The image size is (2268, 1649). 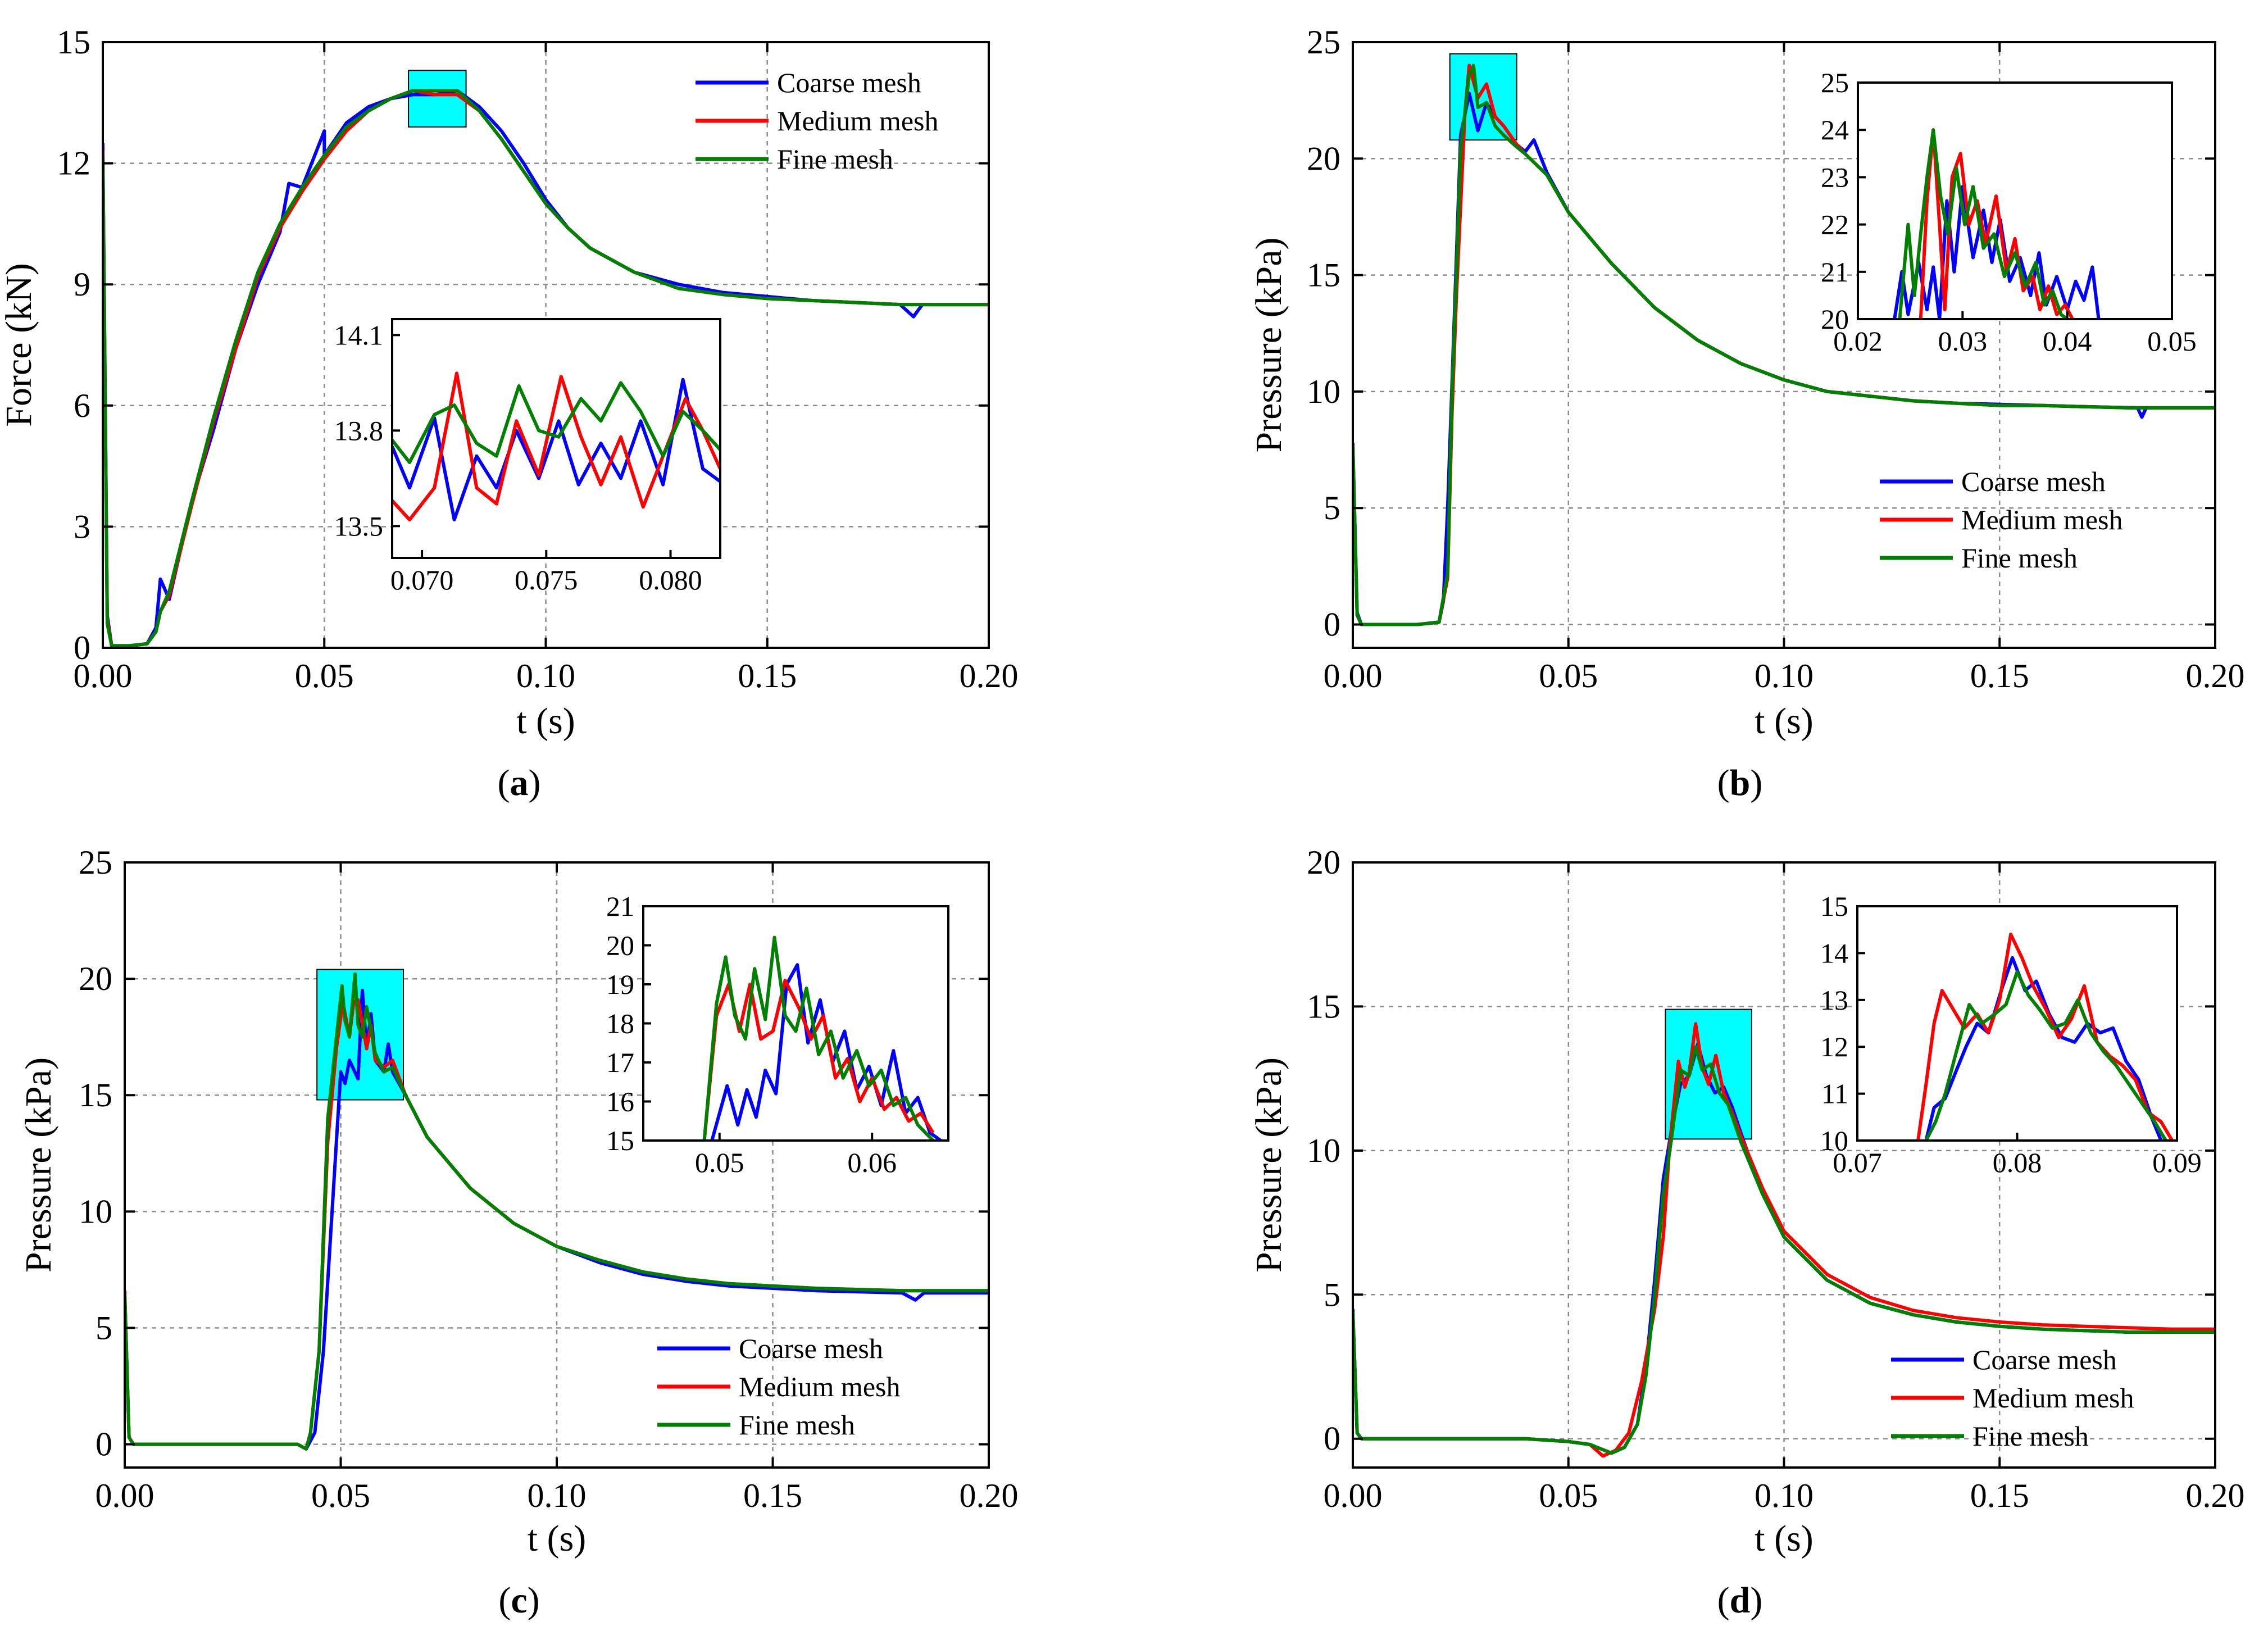 What do you see at coordinates (82, 284) in the screenshot?
I see `y-tick-label: 9` at bounding box center [82, 284].